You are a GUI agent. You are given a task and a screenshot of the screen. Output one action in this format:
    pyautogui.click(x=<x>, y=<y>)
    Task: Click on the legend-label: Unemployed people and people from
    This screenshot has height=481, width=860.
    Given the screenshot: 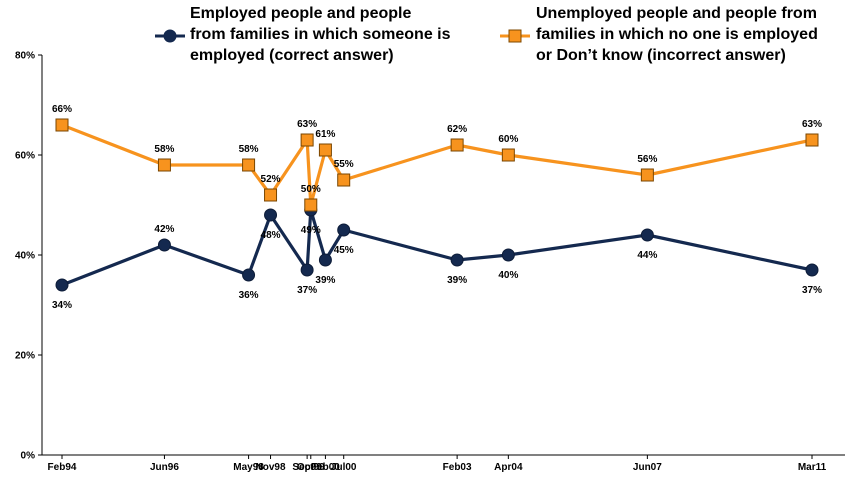 What is the action you would take?
    pyautogui.click(x=676, y=13)
    